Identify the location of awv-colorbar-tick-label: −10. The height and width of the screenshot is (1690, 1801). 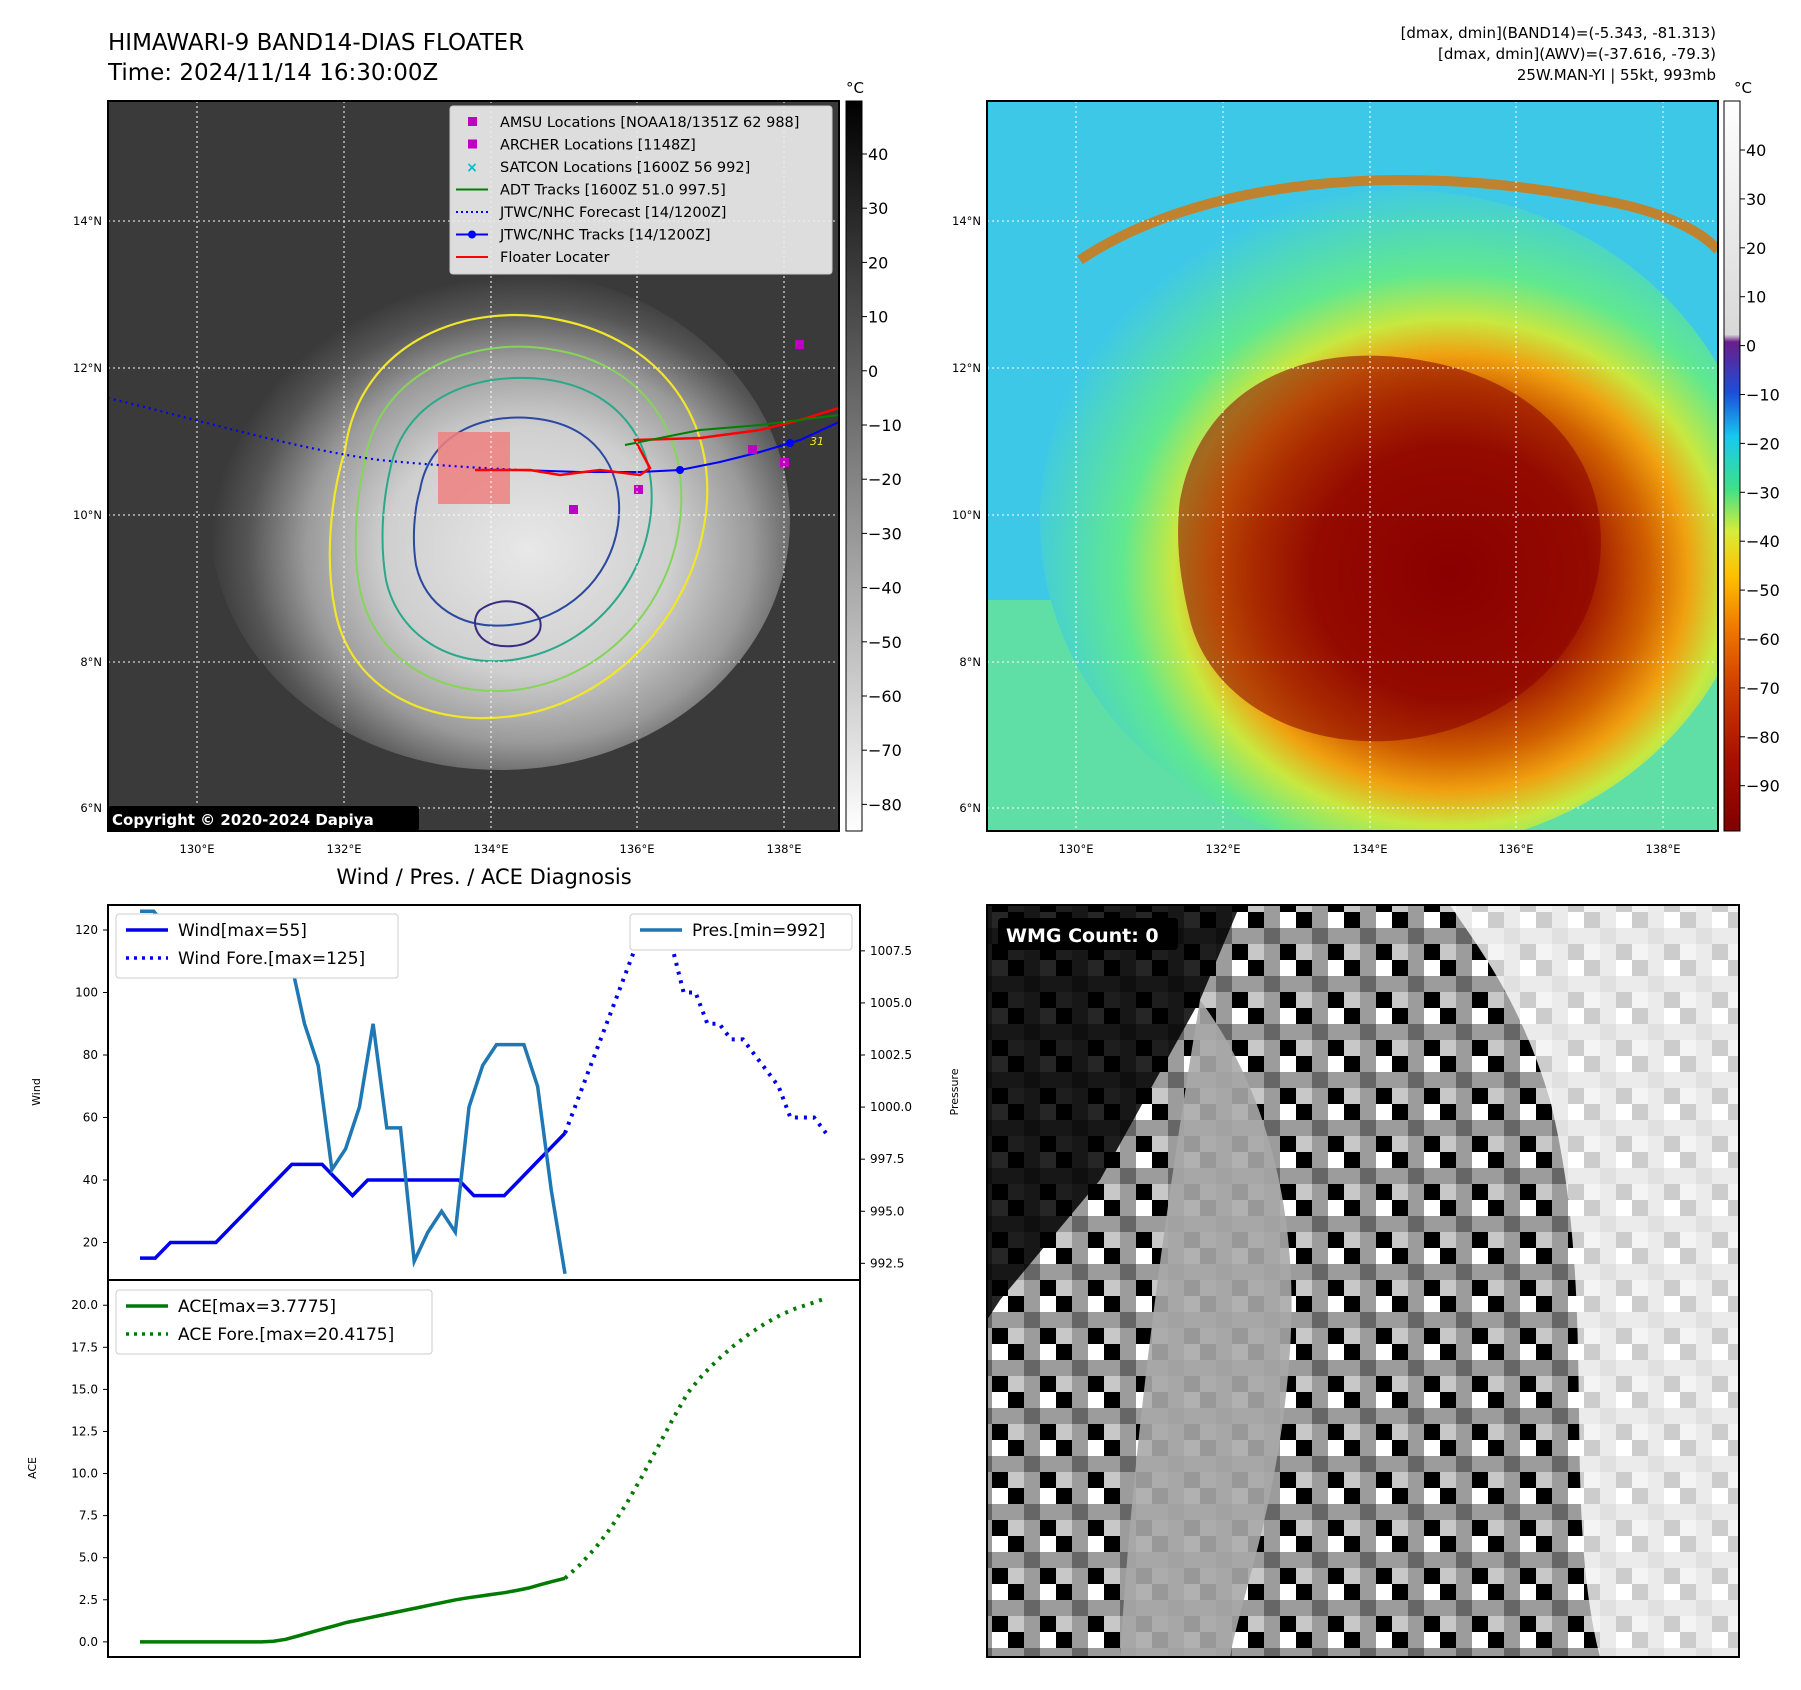
(1763, 395).